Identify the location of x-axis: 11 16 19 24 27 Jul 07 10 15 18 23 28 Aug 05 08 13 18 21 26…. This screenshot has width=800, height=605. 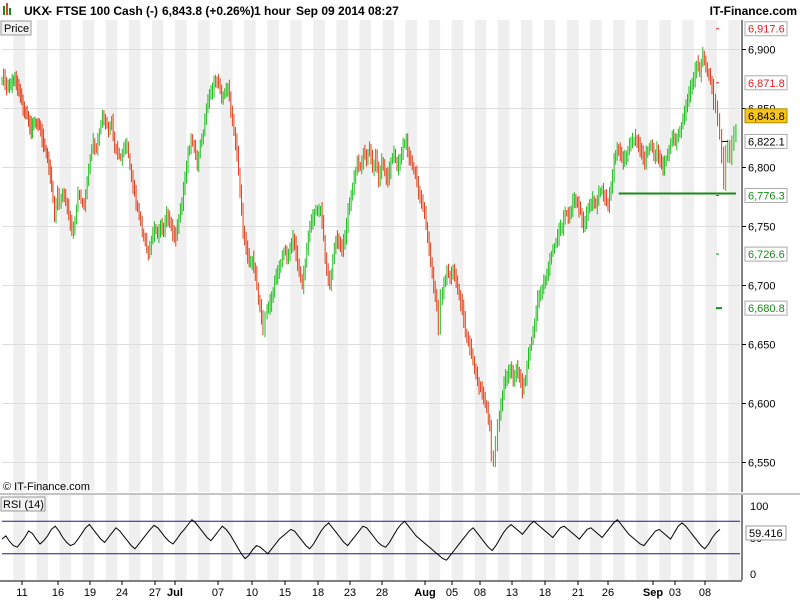
(363, 590).